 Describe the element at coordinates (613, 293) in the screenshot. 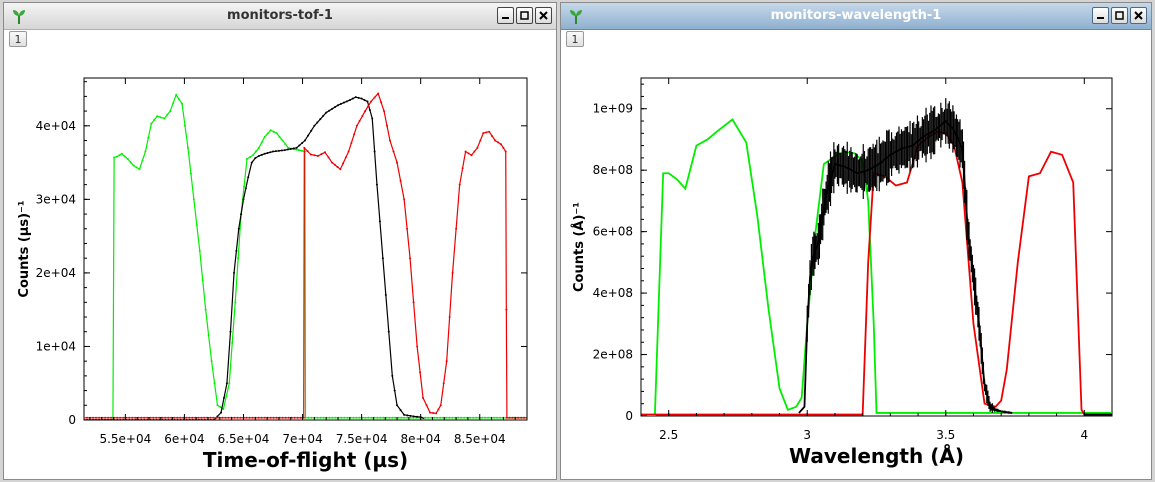

I see `y-tick-label: 4e+08` at that location.